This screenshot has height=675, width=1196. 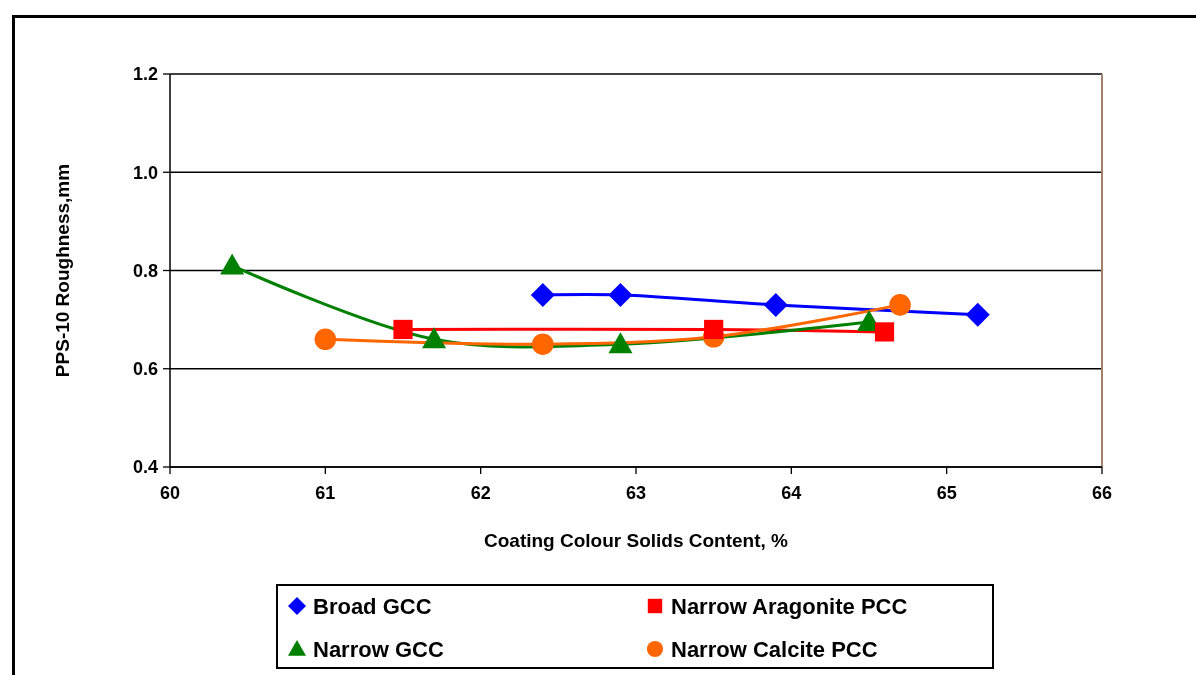 I want to click on legend-label: Broad GCC, so click(x=372, y=606).